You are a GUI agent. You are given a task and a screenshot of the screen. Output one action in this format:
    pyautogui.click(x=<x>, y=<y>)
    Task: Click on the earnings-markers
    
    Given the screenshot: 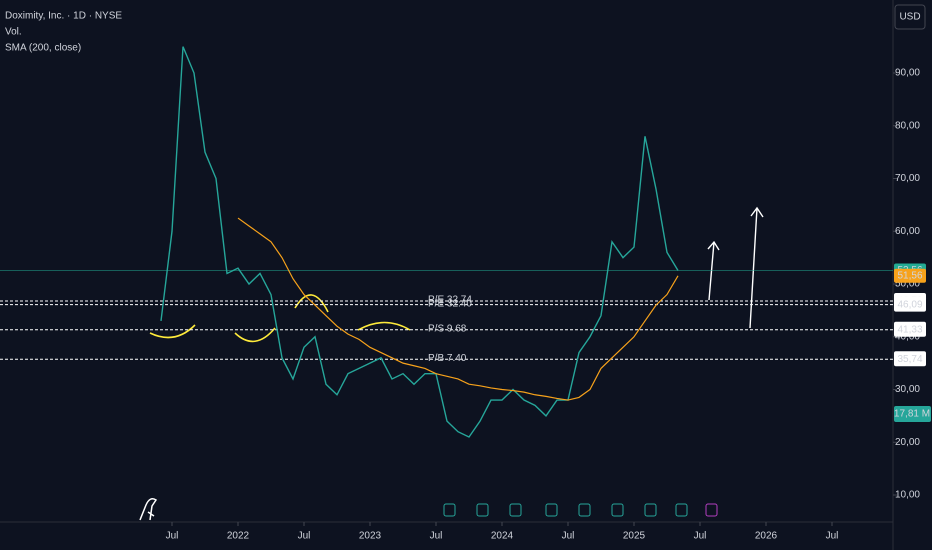 What is the action you would take?
    pyautogui.click(x=580, y=510)
    